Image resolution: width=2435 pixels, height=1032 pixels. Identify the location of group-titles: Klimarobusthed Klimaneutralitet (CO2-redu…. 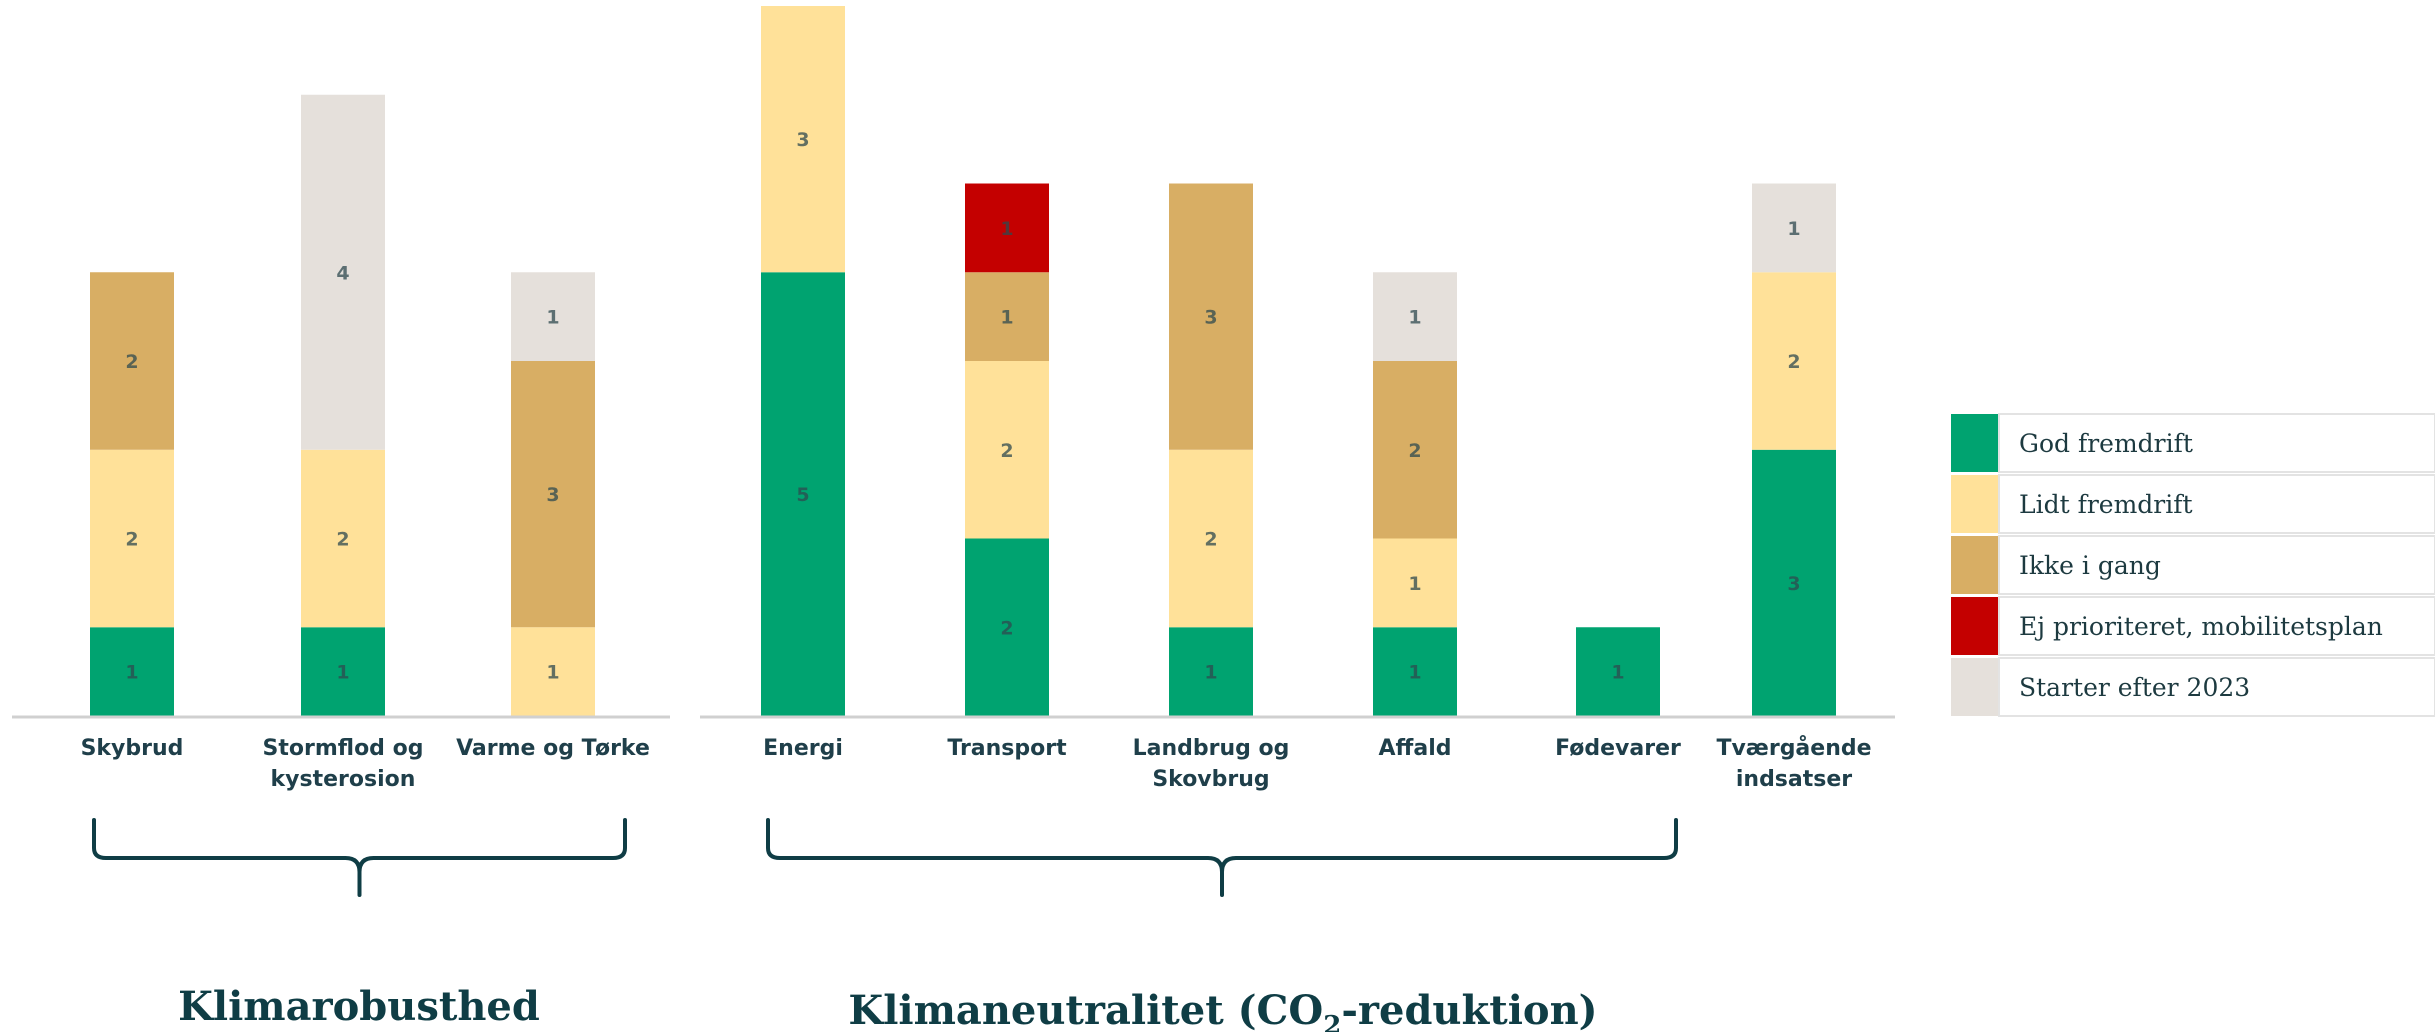
(887, 1007).